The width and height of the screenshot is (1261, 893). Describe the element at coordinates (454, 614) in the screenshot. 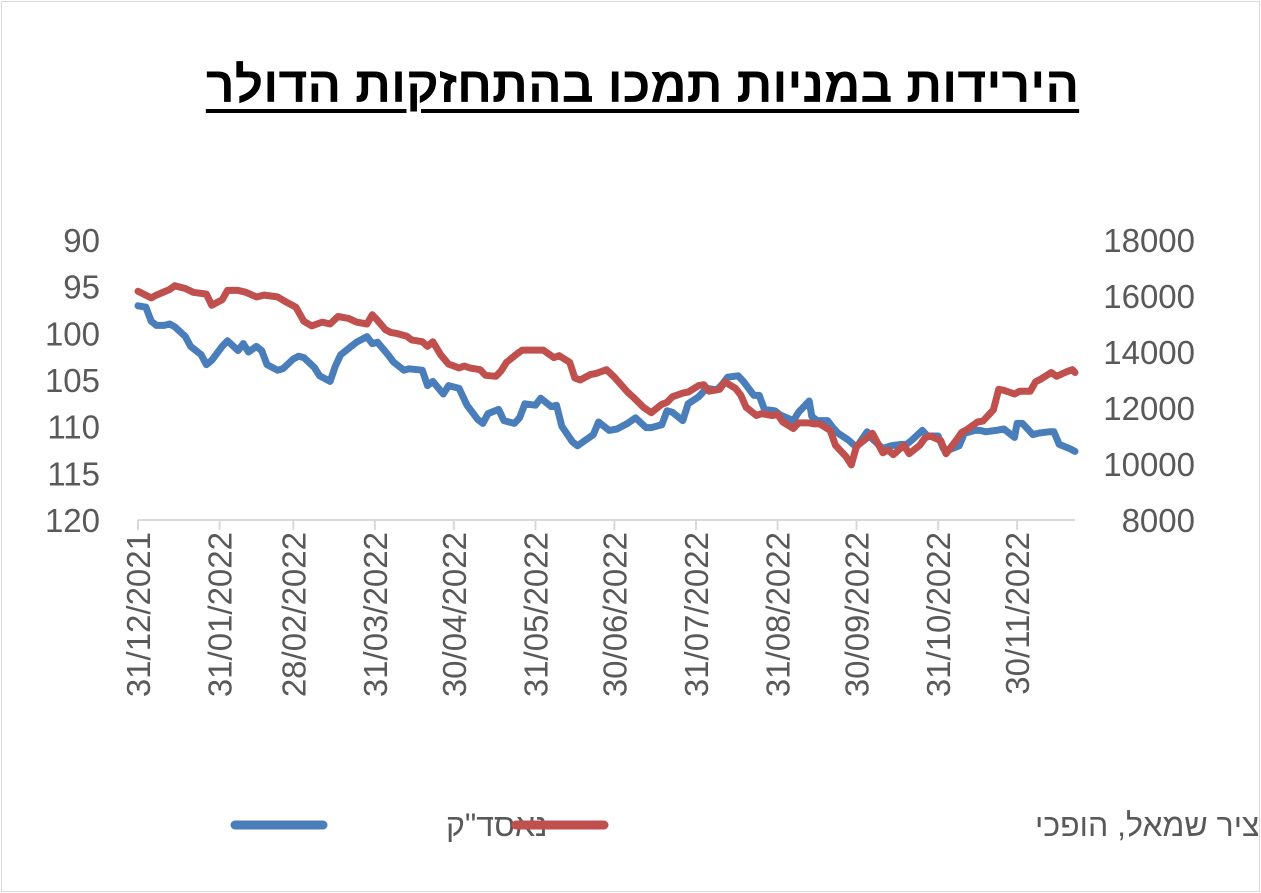

I see `x-axis-tick-label: 30/04/2022` at that location.